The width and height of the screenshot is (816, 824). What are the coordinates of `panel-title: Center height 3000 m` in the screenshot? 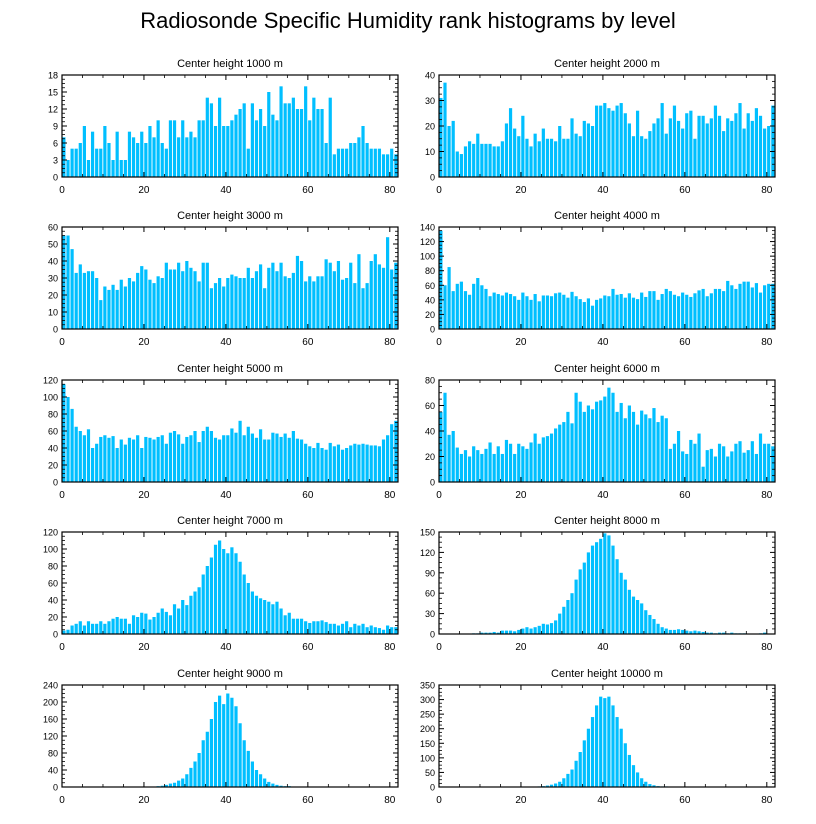 It's located at (230, 216).